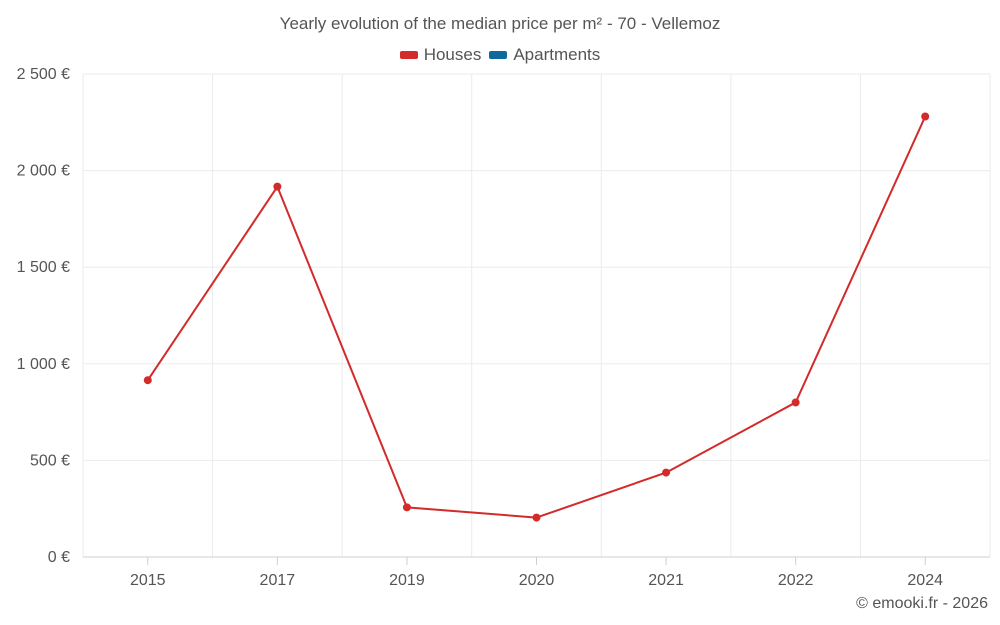 The image size is (1000, 625). Describe the element at coordinates (666, 580) in the screenshot. I see `x-tick-label: 2021` at that location.